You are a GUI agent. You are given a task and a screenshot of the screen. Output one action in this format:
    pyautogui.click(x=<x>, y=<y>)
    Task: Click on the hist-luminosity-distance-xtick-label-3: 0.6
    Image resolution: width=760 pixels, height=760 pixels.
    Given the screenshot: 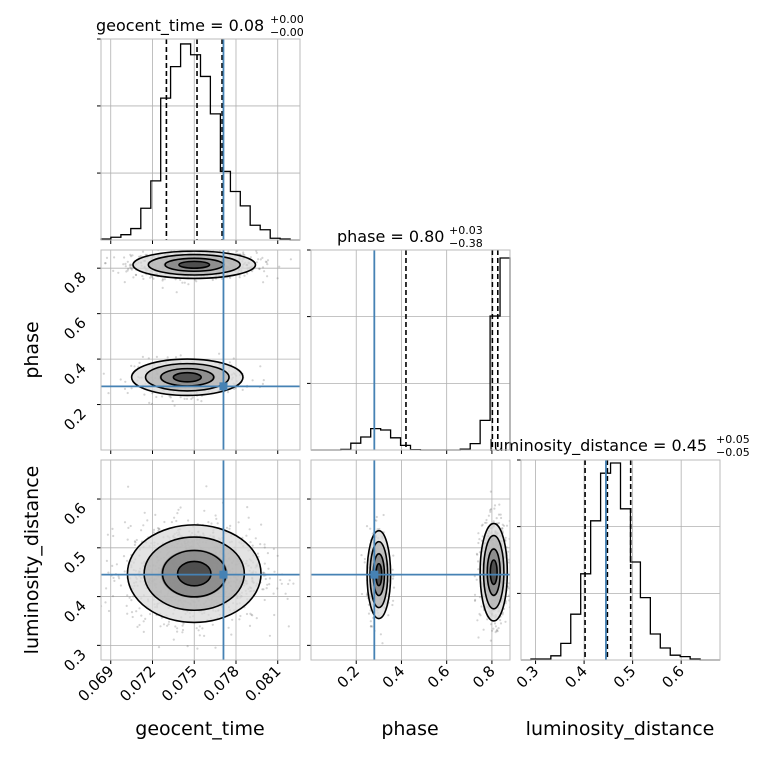 What is the action you would take?
    pyautogui.click(x=673, y=677)
    